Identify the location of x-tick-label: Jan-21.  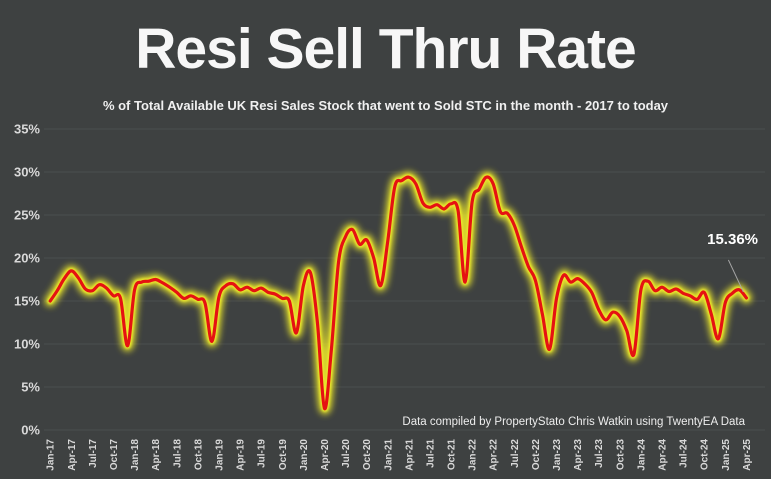
(388, 455).